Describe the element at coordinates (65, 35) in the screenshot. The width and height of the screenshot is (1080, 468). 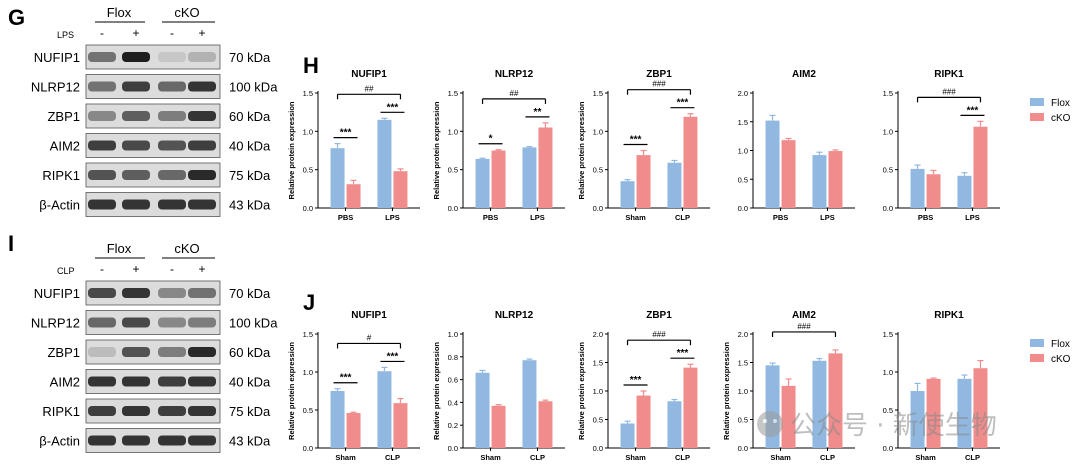
I see `blot-treatment-label: LPS` at that location.